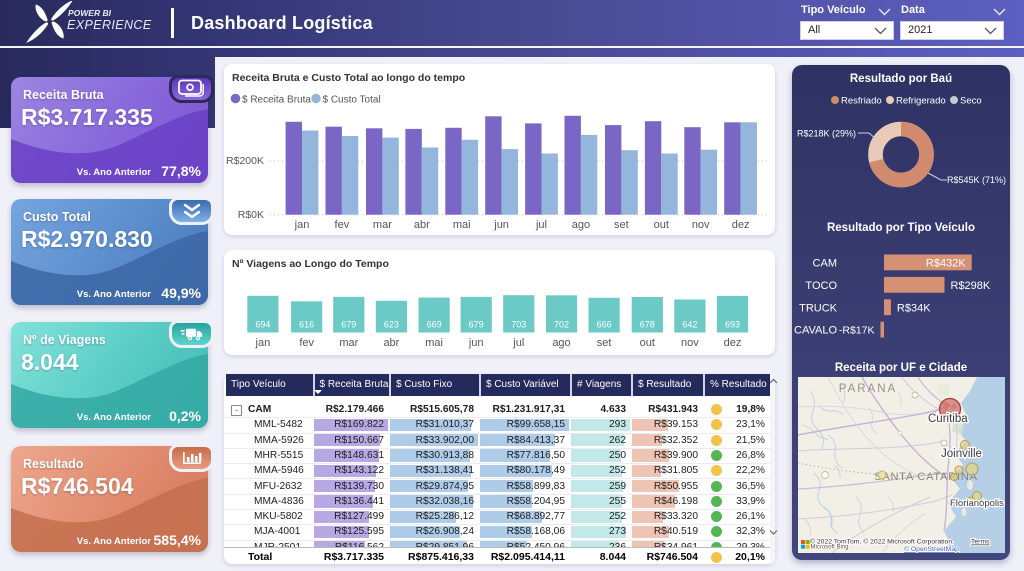 Image resolution: width=1024 pixels, height=571 pixels. Describe the element at coordinates (948, 419) in the screenshot. I see `svg-text: Curitiba` at that location.